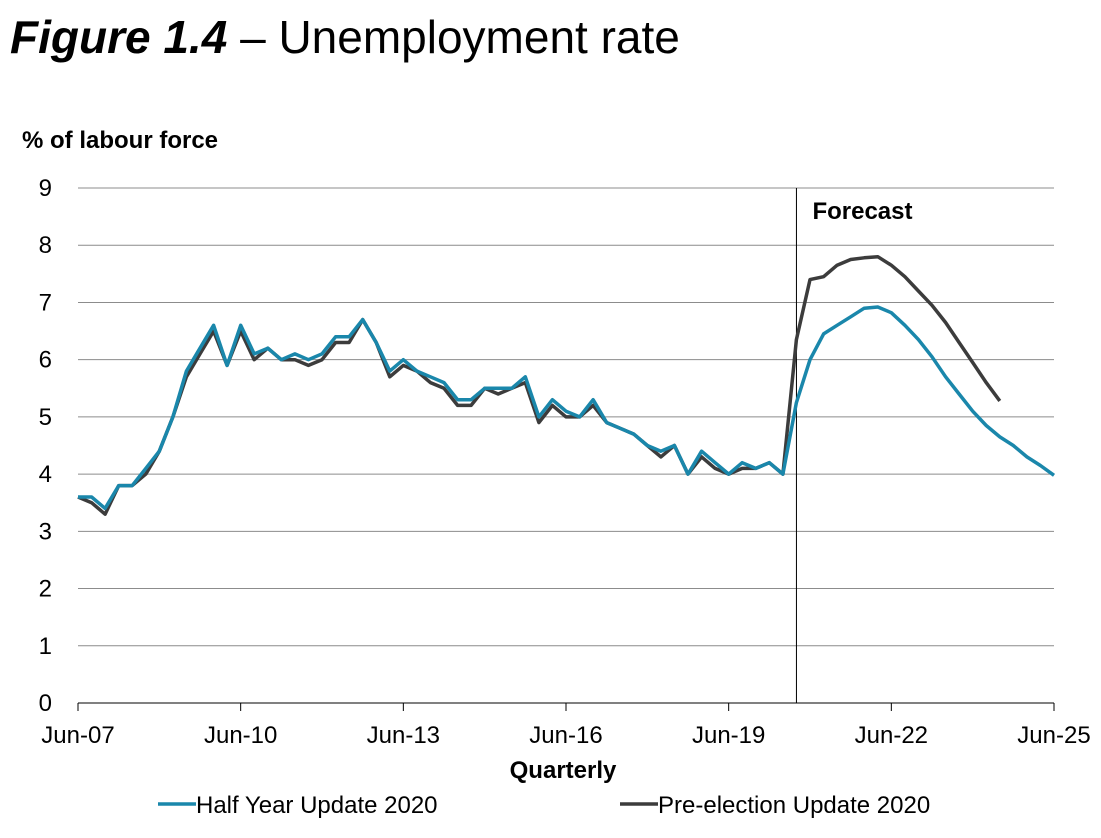  What do you see at coordinates (77, 735) in the screenshot?
I see `x-tick-label: Jun-07` at bounding box center [77, 735].